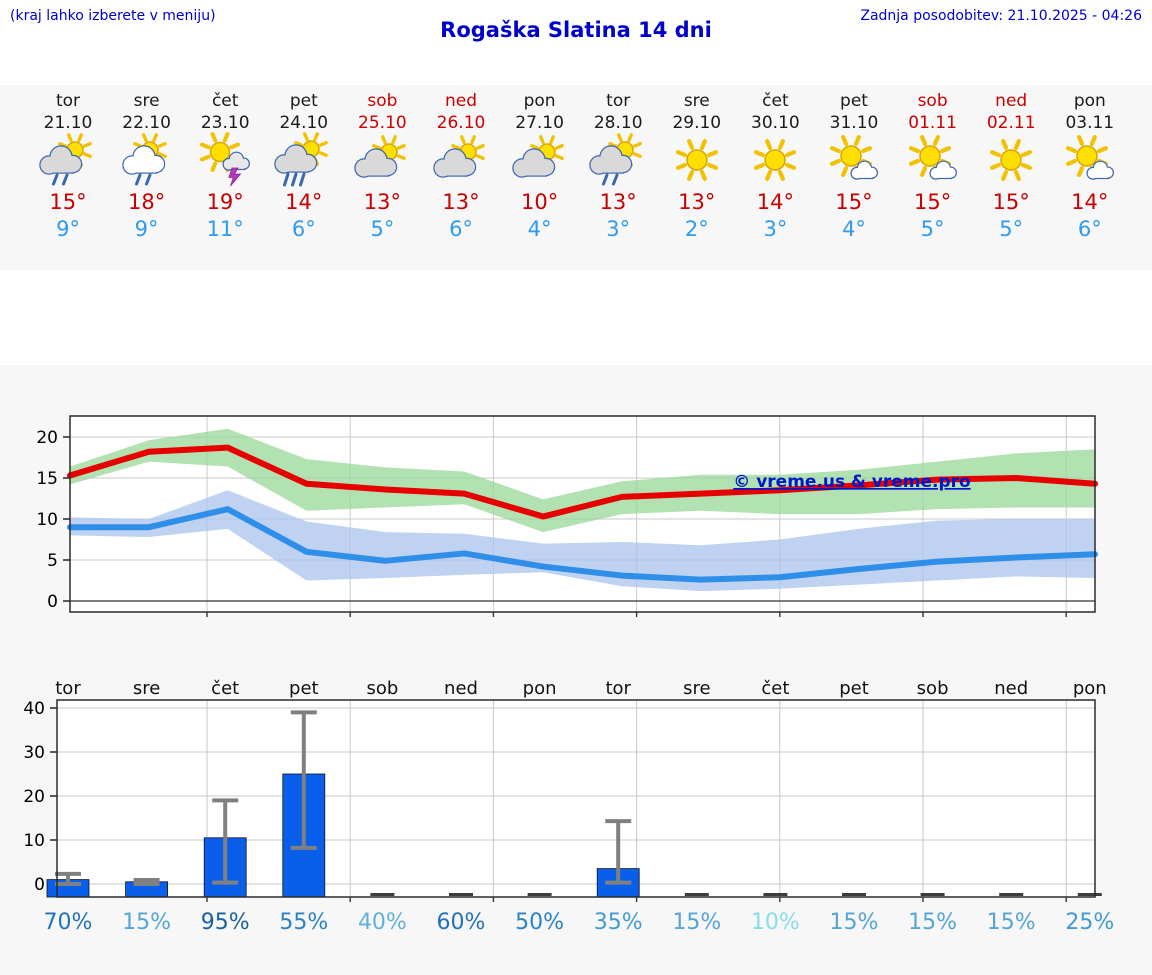 The width and height of the screenshot is (1152, 975). I want to click on location-hint: (kraj lahko izberete v meniju), so click(113, 16).